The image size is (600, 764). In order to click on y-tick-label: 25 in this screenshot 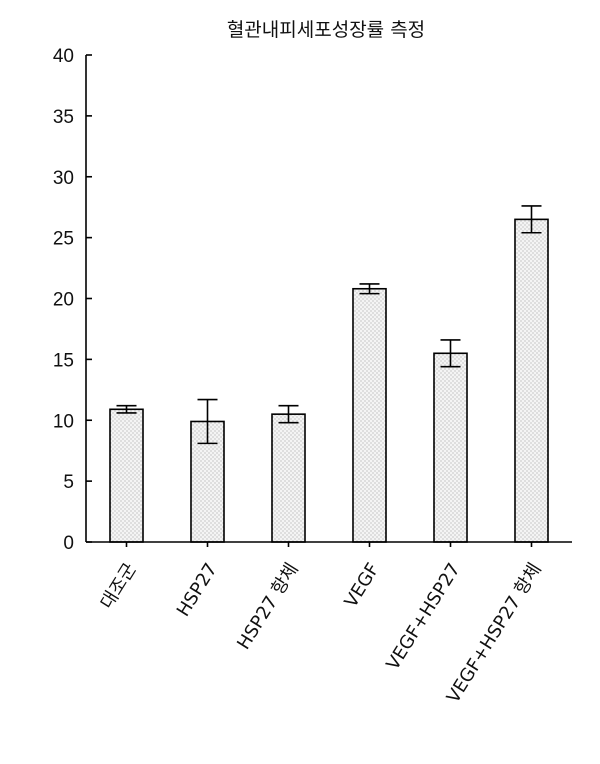, I will do `click(63, 239)`.